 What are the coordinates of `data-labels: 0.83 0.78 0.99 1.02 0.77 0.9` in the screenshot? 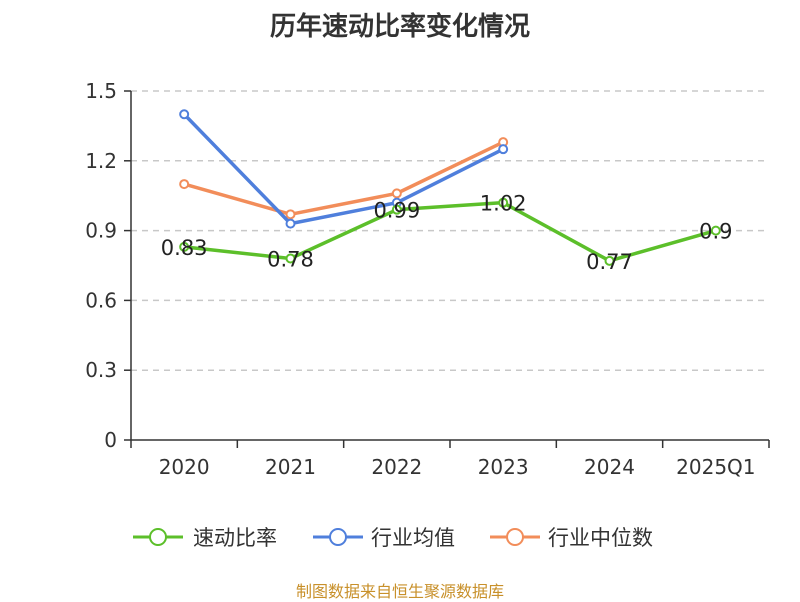 It's located at (447, 233).